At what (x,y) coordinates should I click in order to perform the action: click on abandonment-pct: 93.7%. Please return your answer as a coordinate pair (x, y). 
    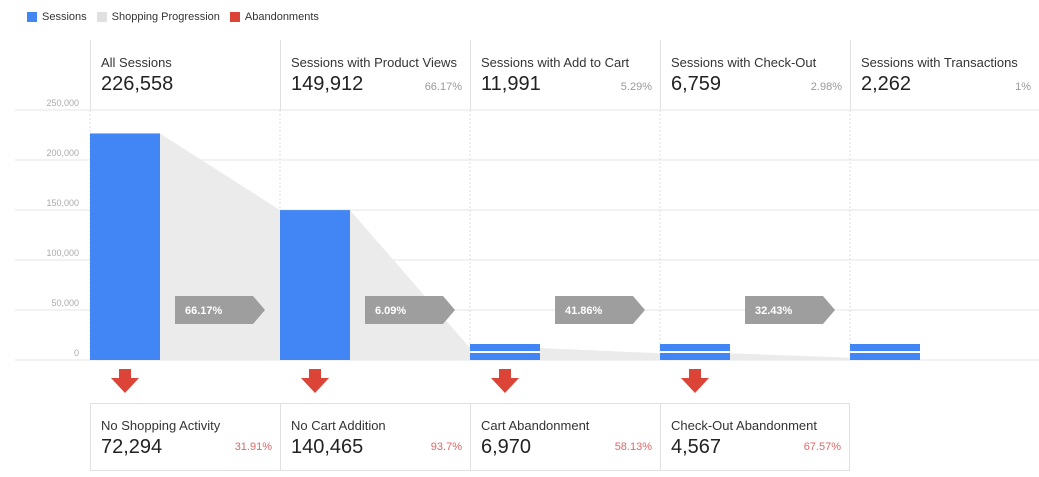
    Looking at the image, I should click on (446, 447).